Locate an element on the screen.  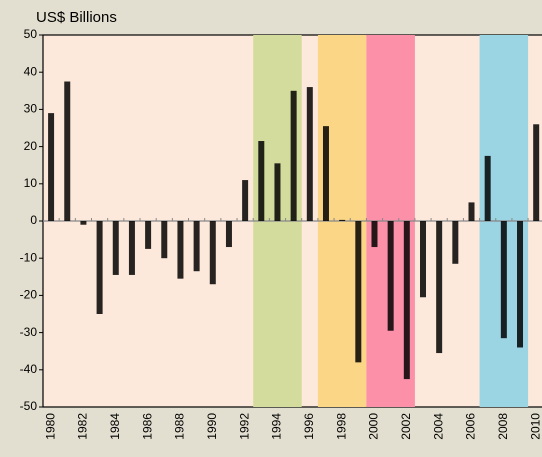
y-tick-label: 20 is located at coordinates (31, 146).